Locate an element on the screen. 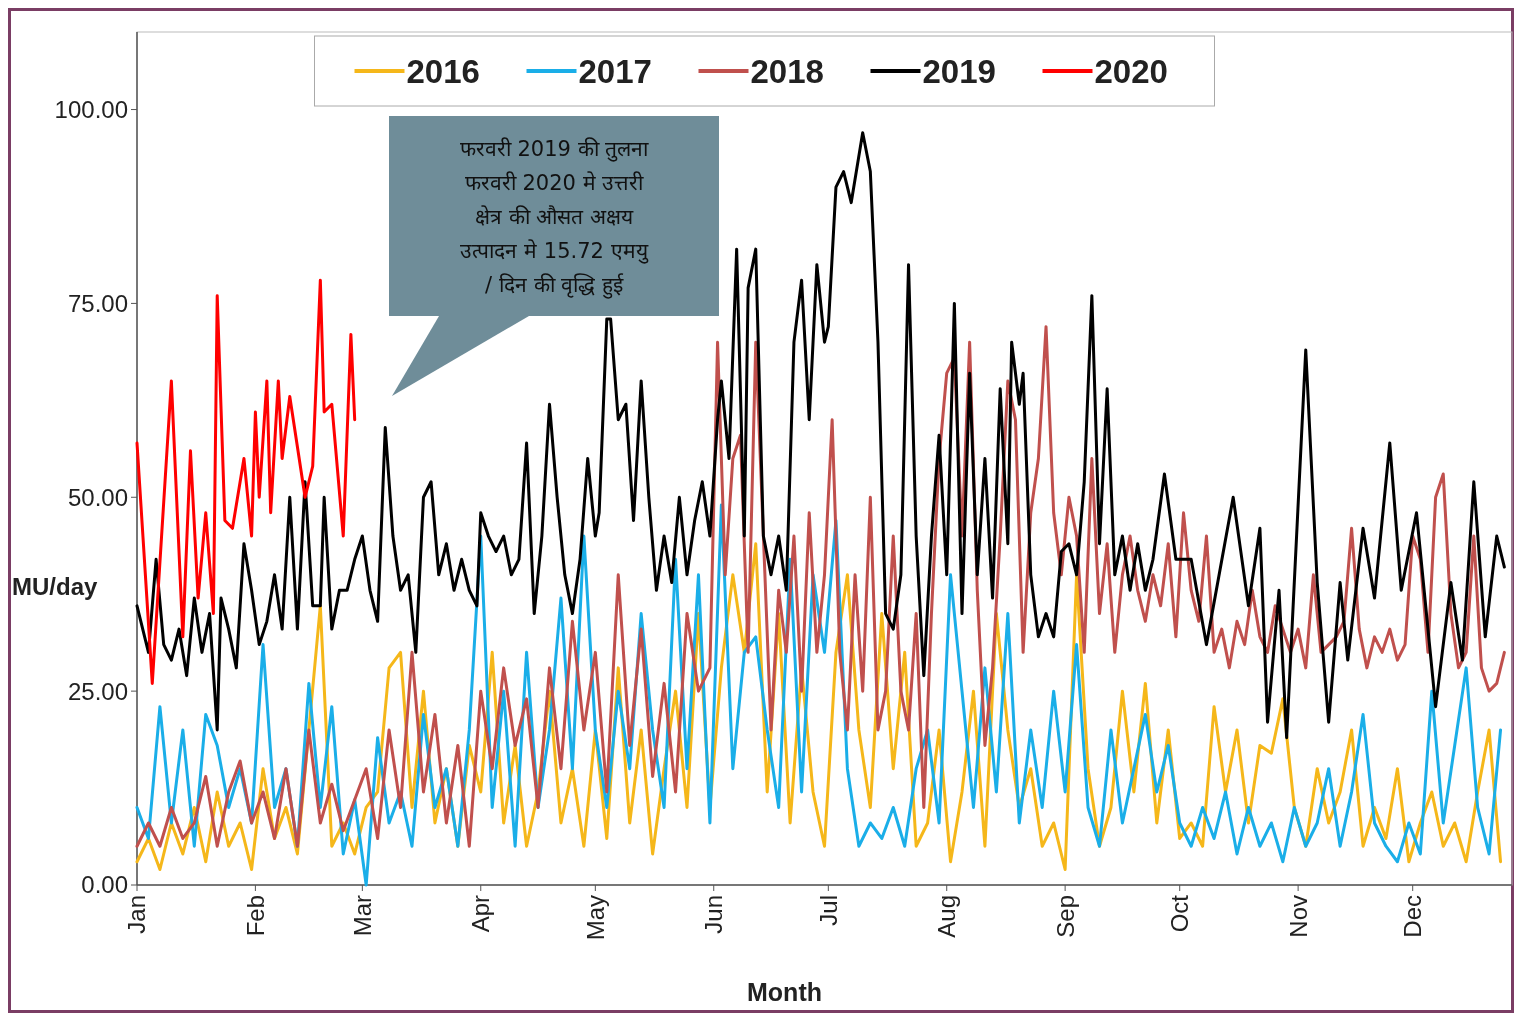  annotation: फरवरी 2019 की तुलना फरवरी 2020 मे उत्तरी क्षेत्र की औसत अक्षय उत्पादन मे 15.72 एमयु / दिन की वृद्धि हुई is located at coordinates (554, 218).